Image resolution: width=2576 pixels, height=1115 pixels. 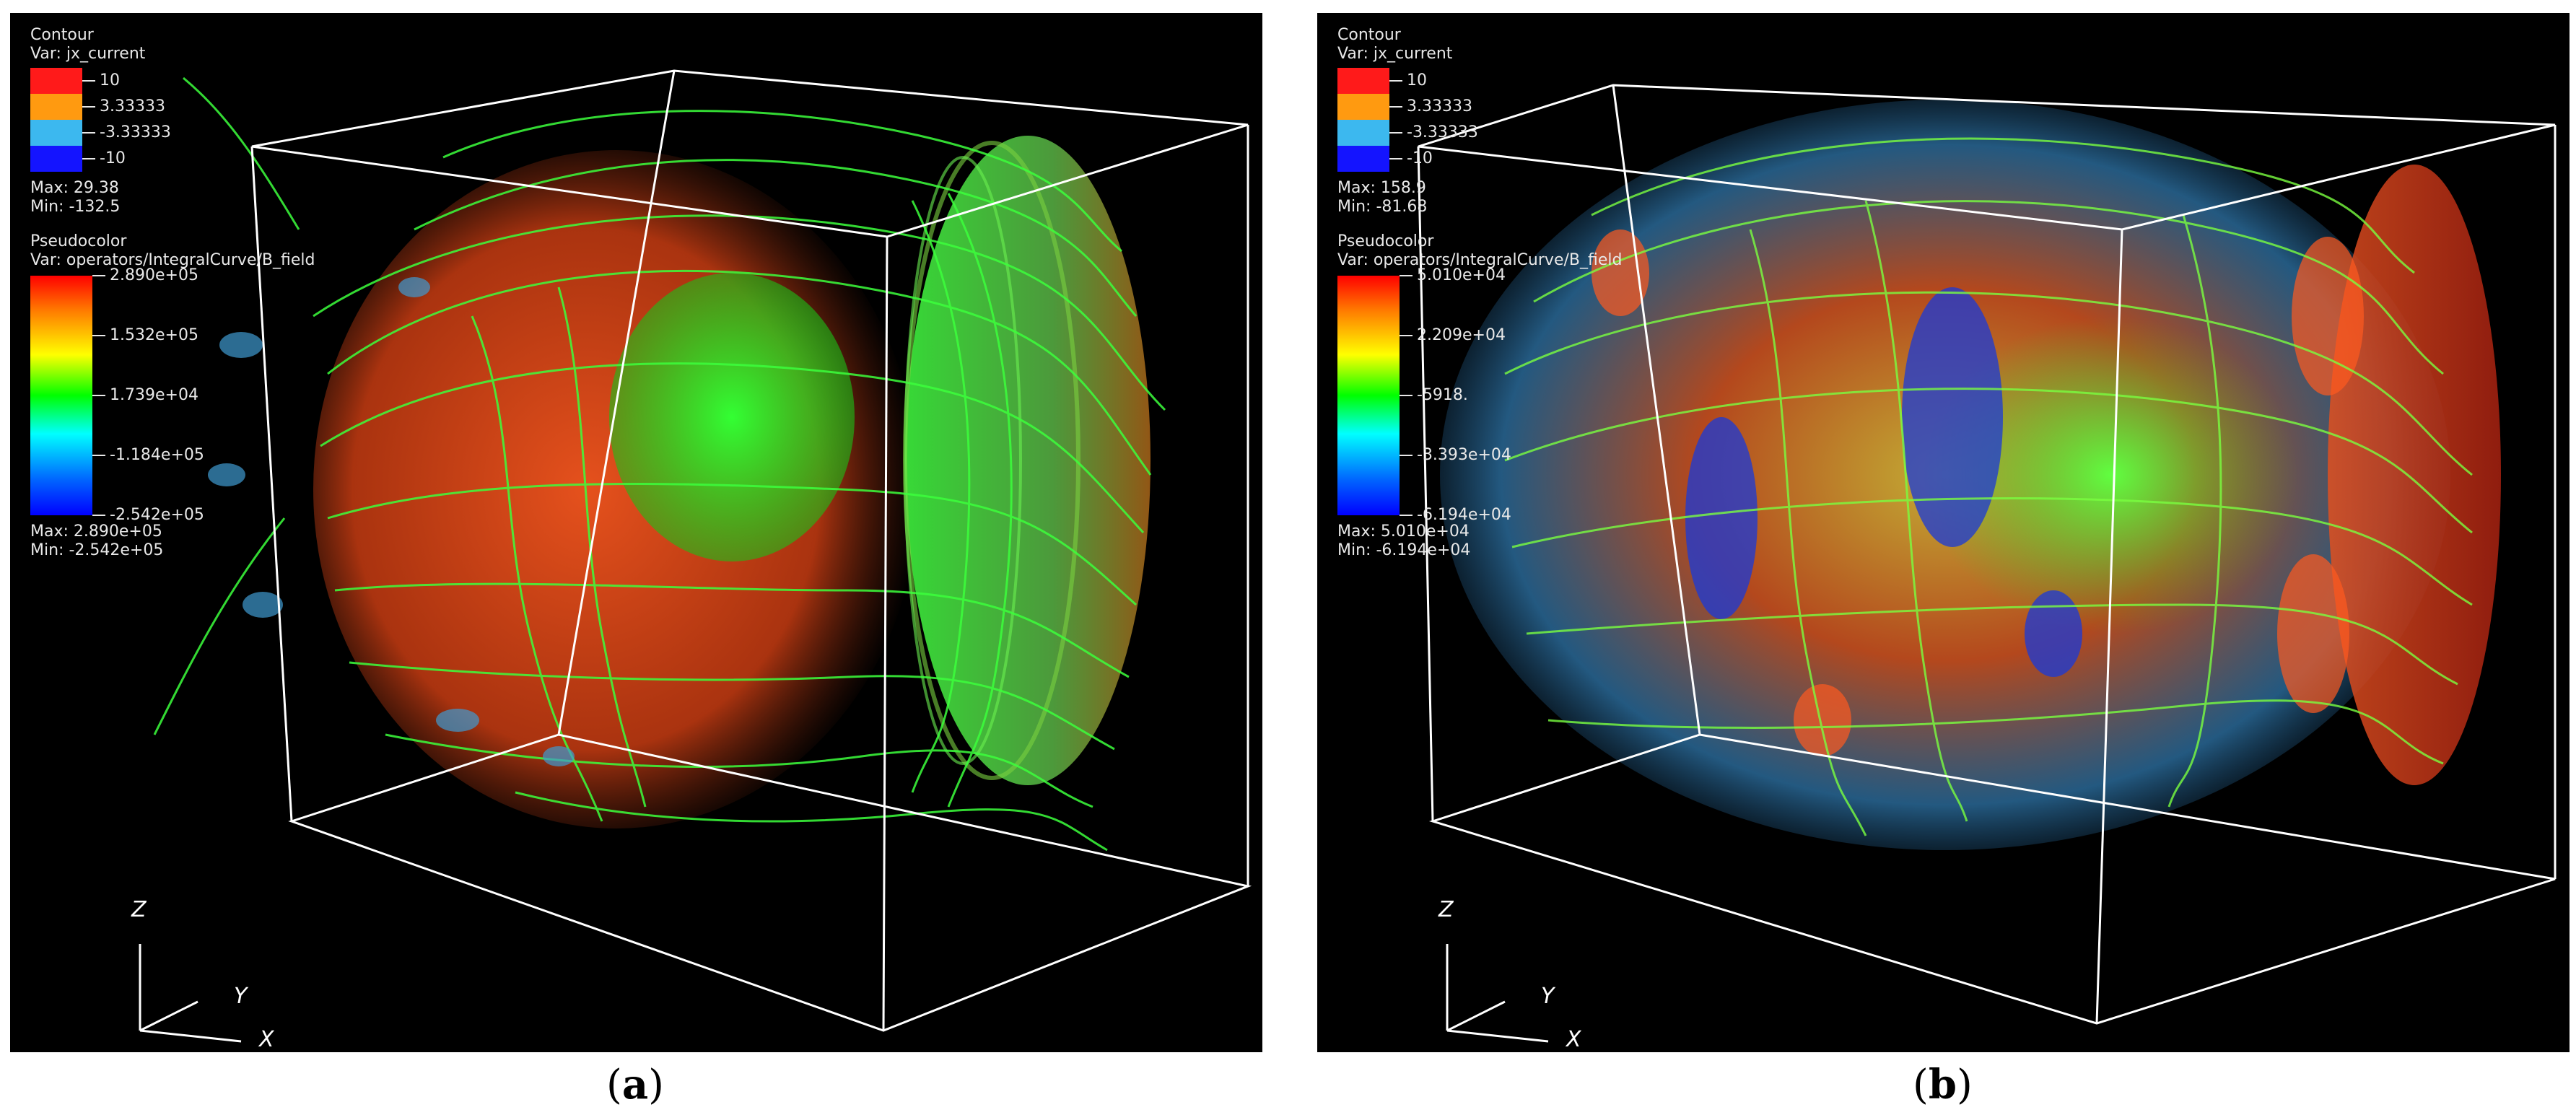 I want to click on colorbar-tick-label: -3.393e+04, so click(x=1464, y=455).